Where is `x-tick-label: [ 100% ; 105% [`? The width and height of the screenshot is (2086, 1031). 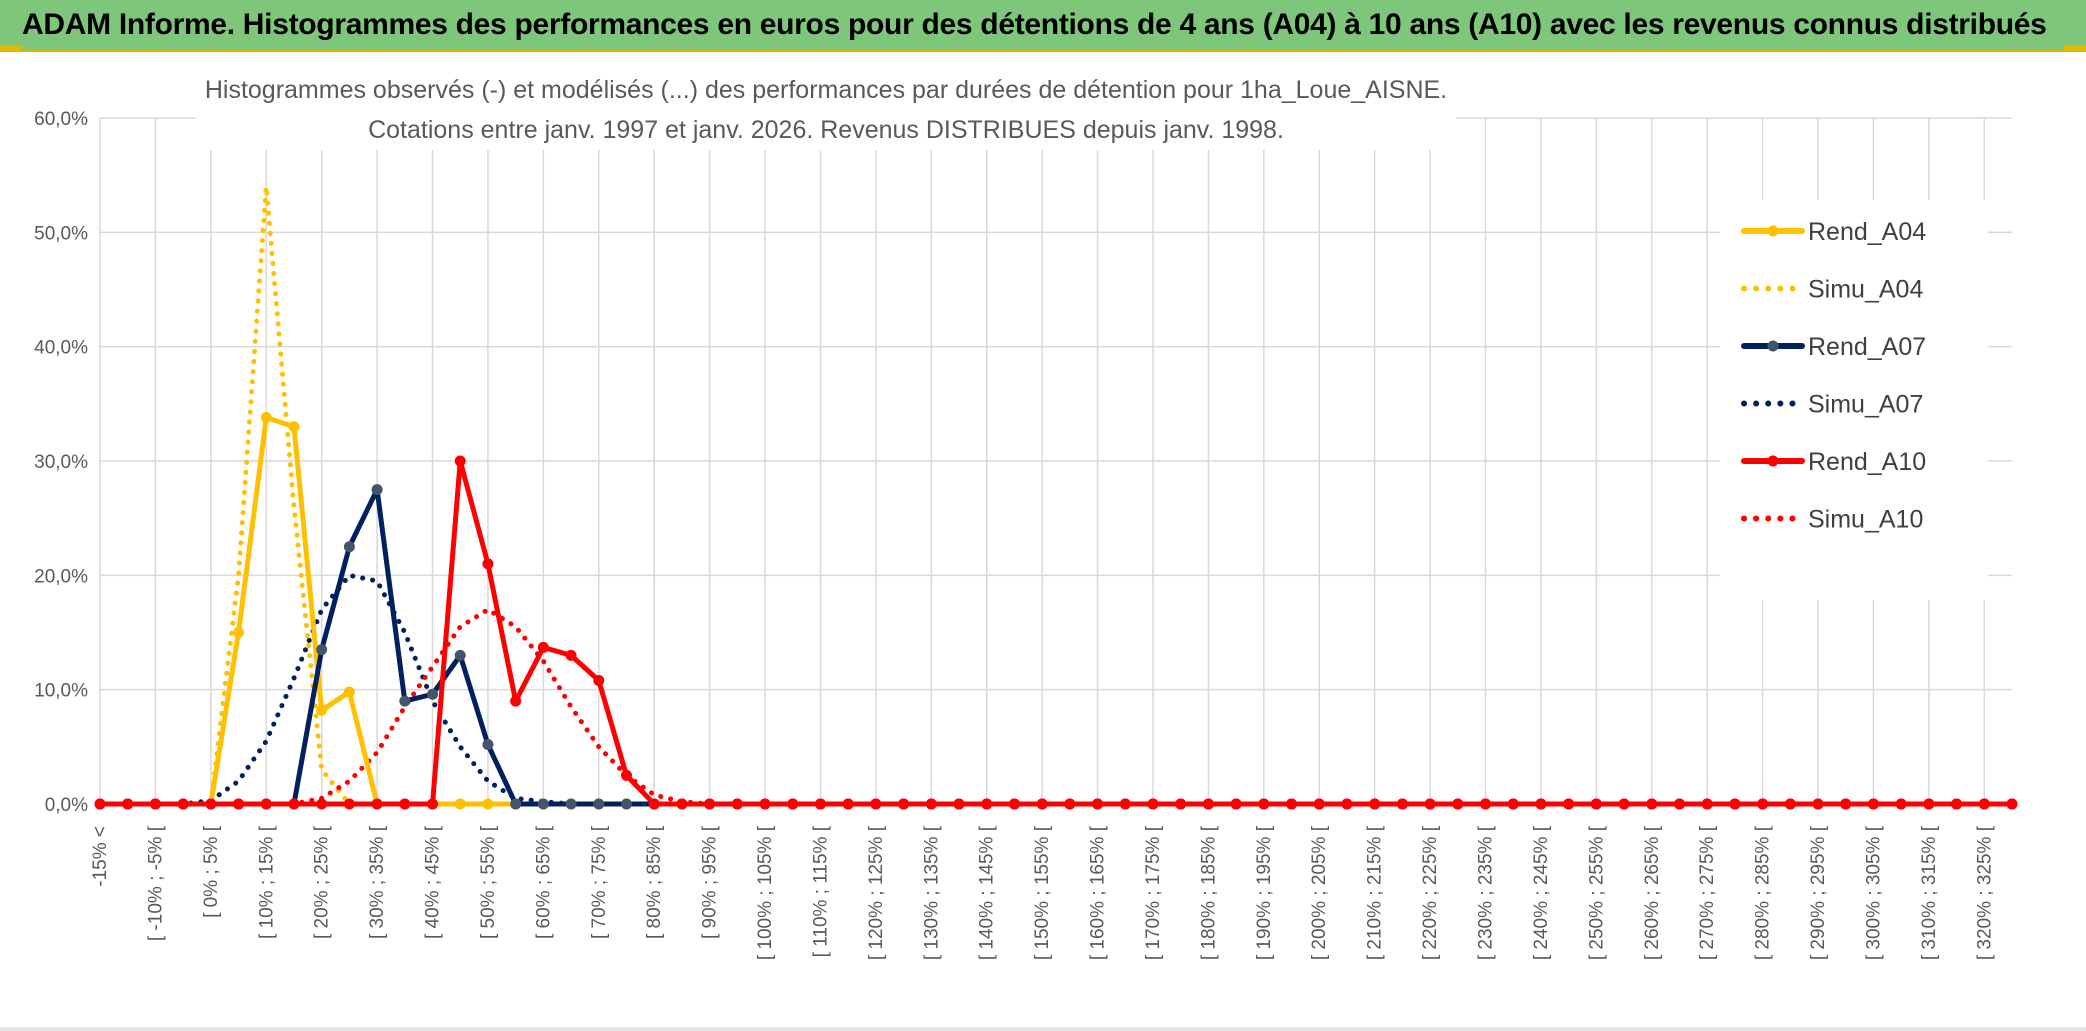
x-tick-label: [ 100% ; 105% [ is located at coordinates (765, 892).